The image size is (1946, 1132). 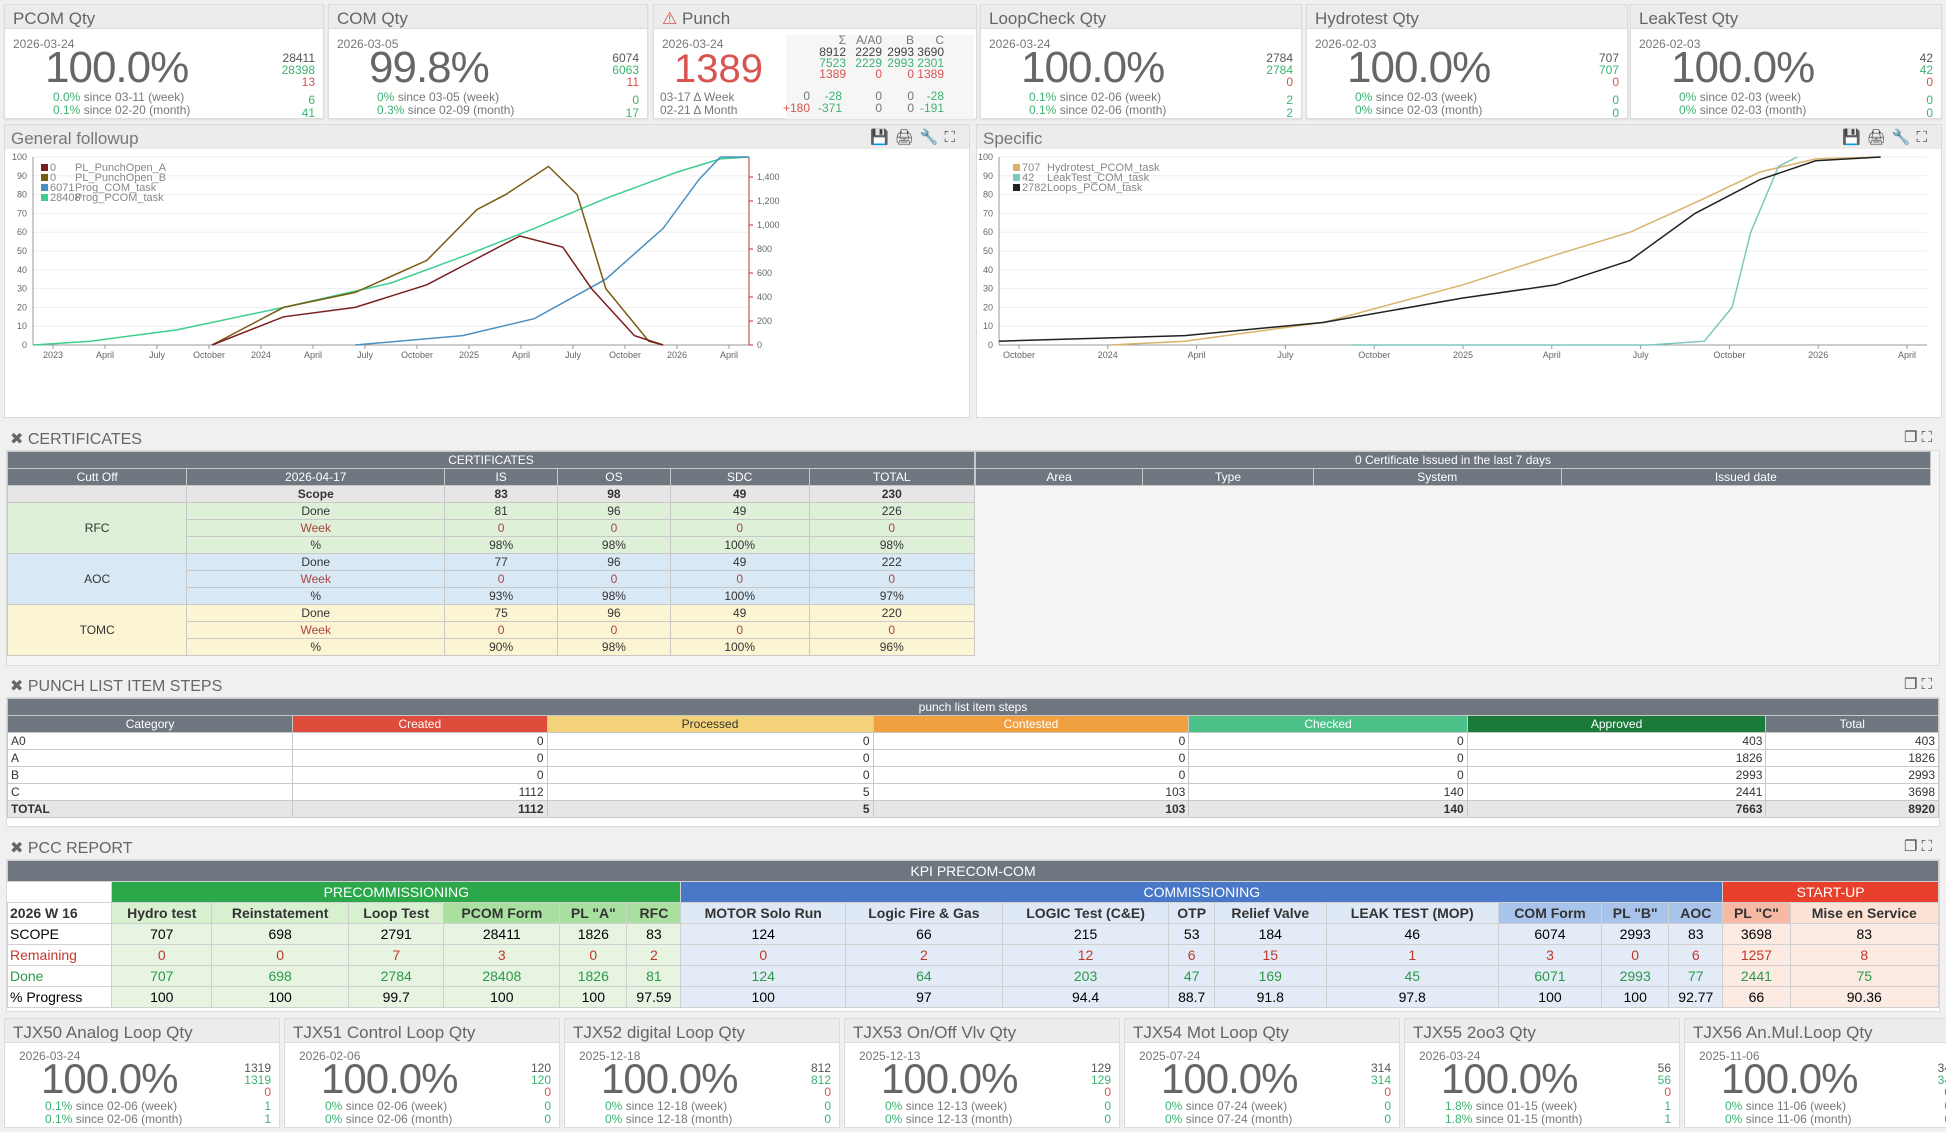 I want to click on table-row: TOMC Done 75 96 49 220, so click(x=491, y=630).